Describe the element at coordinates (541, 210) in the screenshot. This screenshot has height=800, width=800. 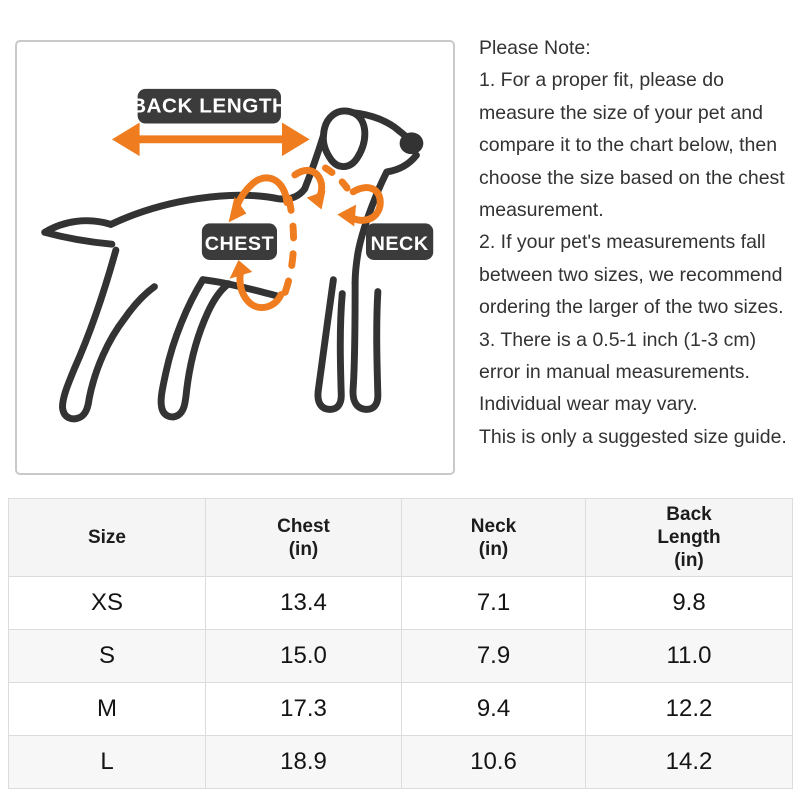
I see `note-line: measurement.` at that location.